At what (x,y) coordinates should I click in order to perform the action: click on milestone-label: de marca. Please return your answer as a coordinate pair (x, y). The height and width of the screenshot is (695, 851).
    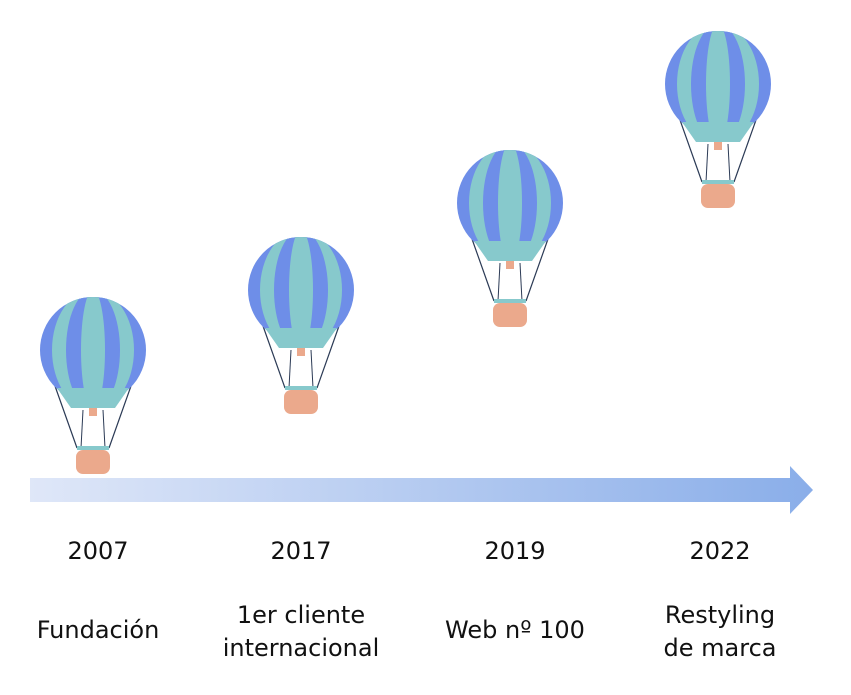
    Looking at the image, I should click on (720, 648).